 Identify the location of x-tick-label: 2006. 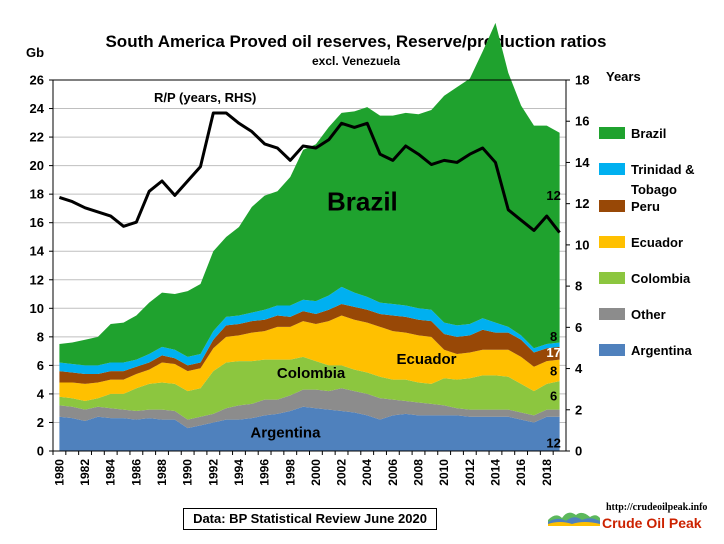
(393, 472).